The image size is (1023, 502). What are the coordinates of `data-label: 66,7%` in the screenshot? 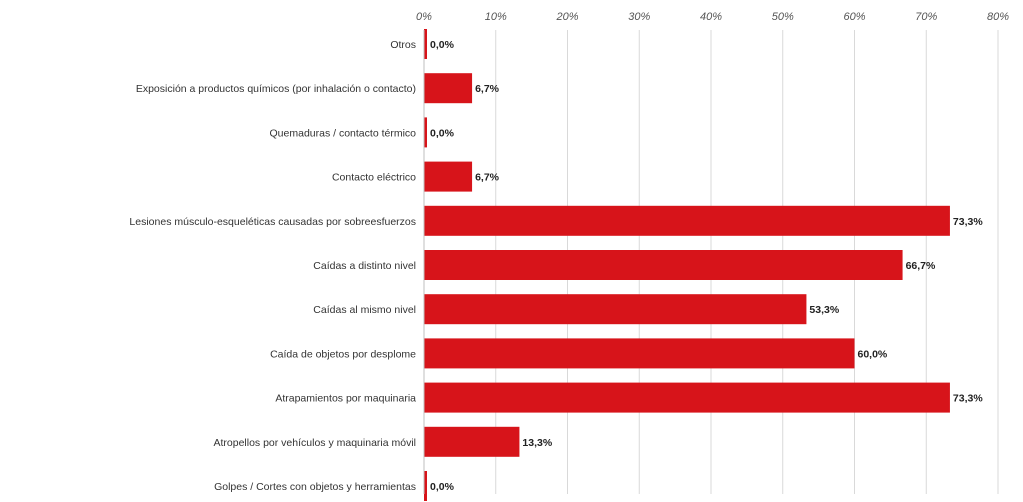 It's located at (921, 266).